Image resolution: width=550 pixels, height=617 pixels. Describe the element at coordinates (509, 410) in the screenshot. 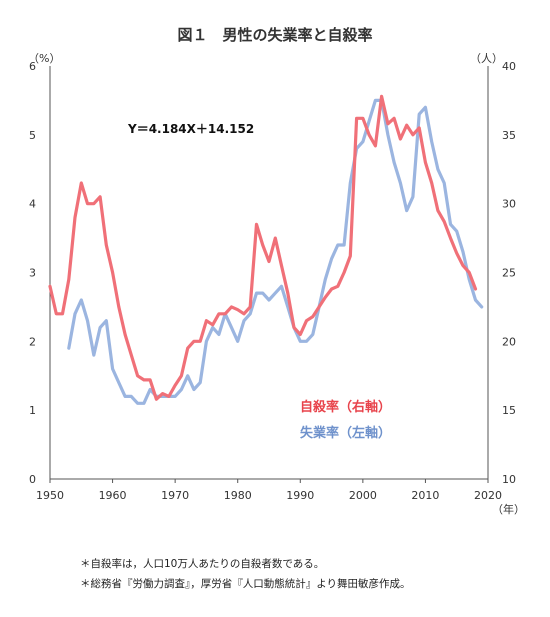

I see `right-tick-label: 15` at that location.